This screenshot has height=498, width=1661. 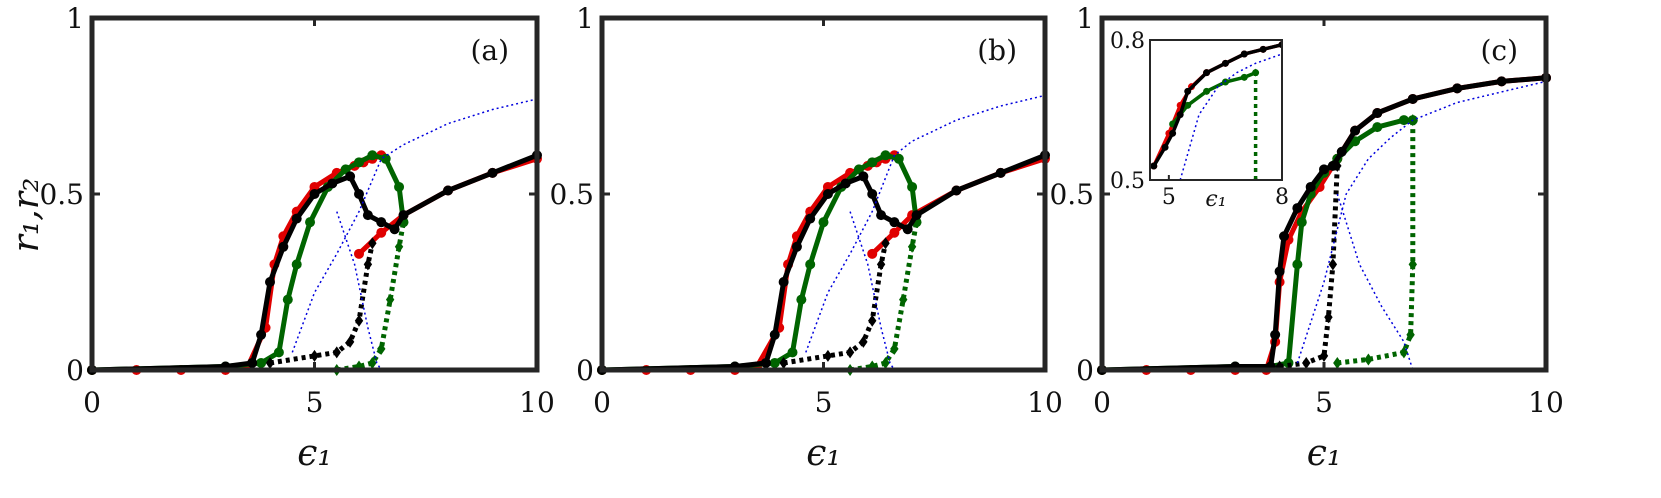 What do you see at coordinates (26, 215) in the screenshot?
I see `y-axis-label: r₁,r₂` at bounding box center [26, 215].